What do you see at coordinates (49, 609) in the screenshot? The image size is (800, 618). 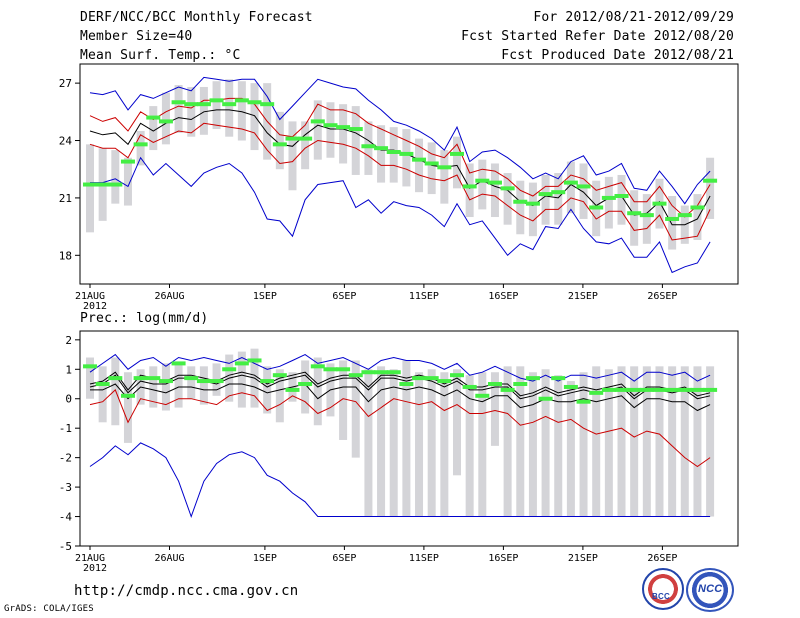 I see `grads-credit: GrADS: COLA/IGES` at bounding box center [49, 609].